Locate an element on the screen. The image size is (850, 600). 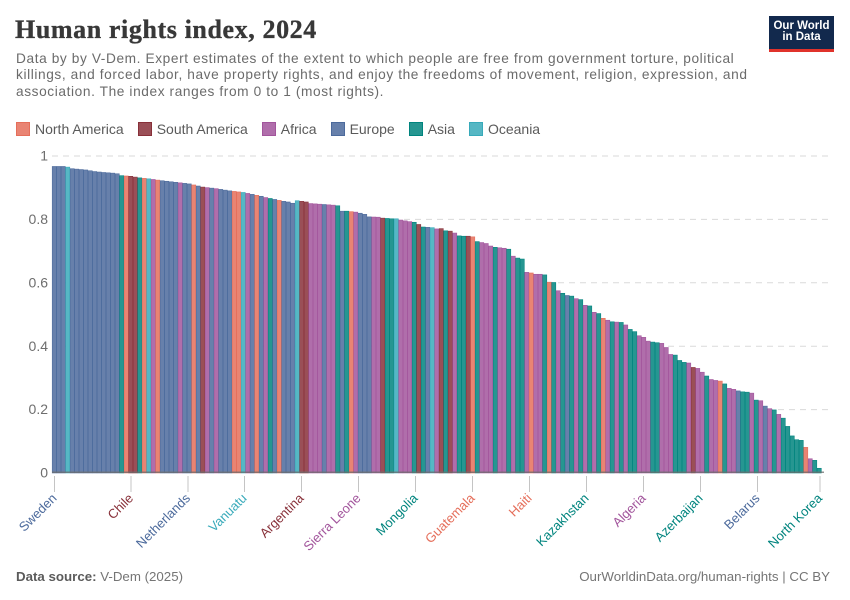
svg-text: Sierra Leone is located at coordinates (331, 522).